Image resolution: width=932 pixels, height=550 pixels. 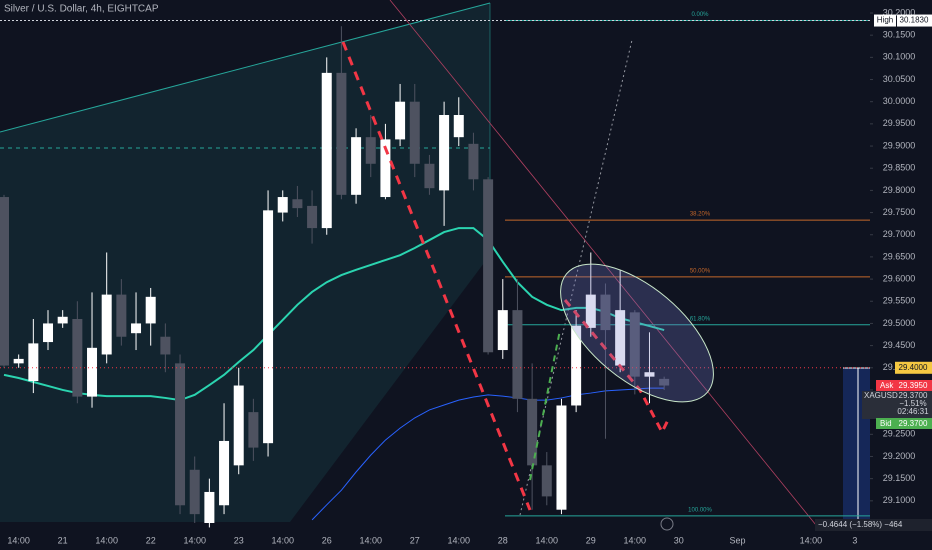 I want to click on fib-label: 38.20%, so click(x=700, y=215).